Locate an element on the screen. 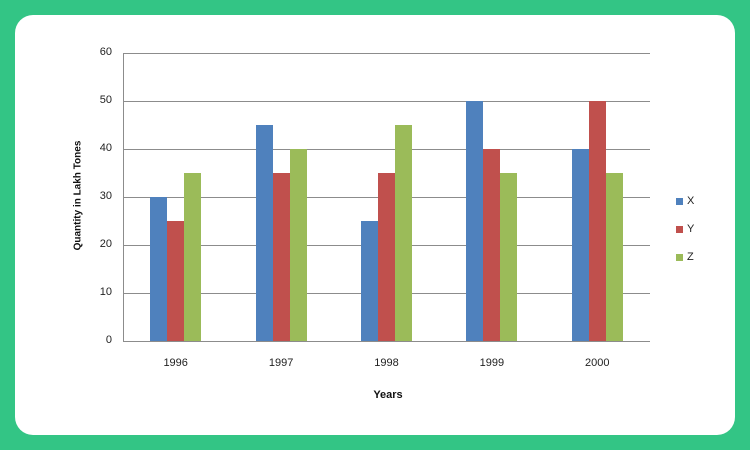 The width and height of the screenshot is (750, 450). bar-z-1998 is located at coordinates (403, 233).